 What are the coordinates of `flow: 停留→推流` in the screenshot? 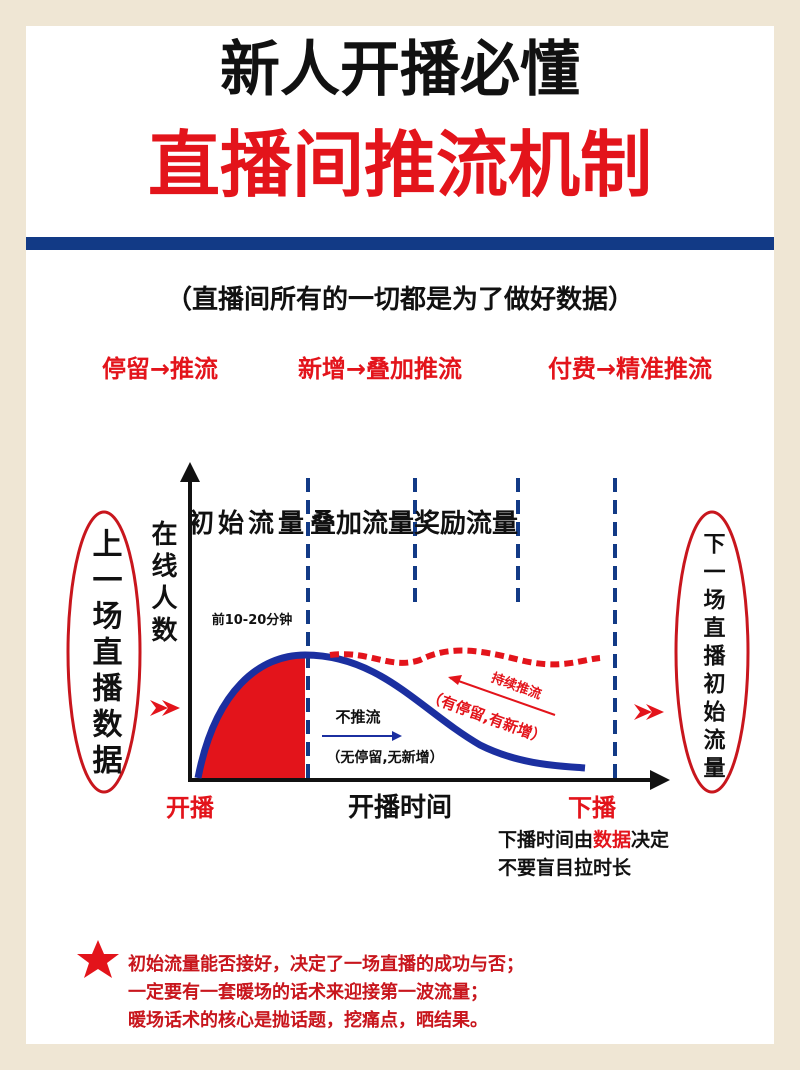 It's located at (160, 369).